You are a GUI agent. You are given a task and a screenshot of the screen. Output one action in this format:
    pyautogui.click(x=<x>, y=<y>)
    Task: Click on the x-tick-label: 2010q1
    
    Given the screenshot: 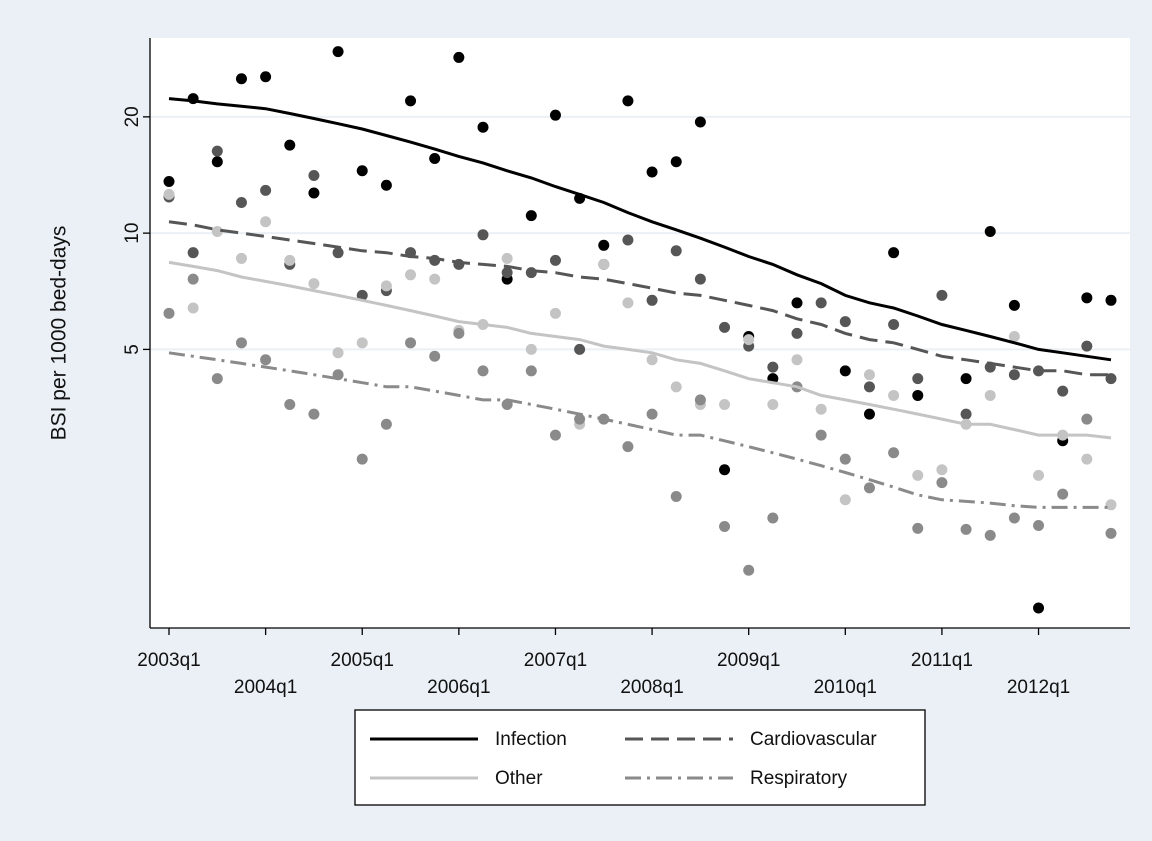 What is the action you would take?
    pyautogui.click(x=845, y=687)
    